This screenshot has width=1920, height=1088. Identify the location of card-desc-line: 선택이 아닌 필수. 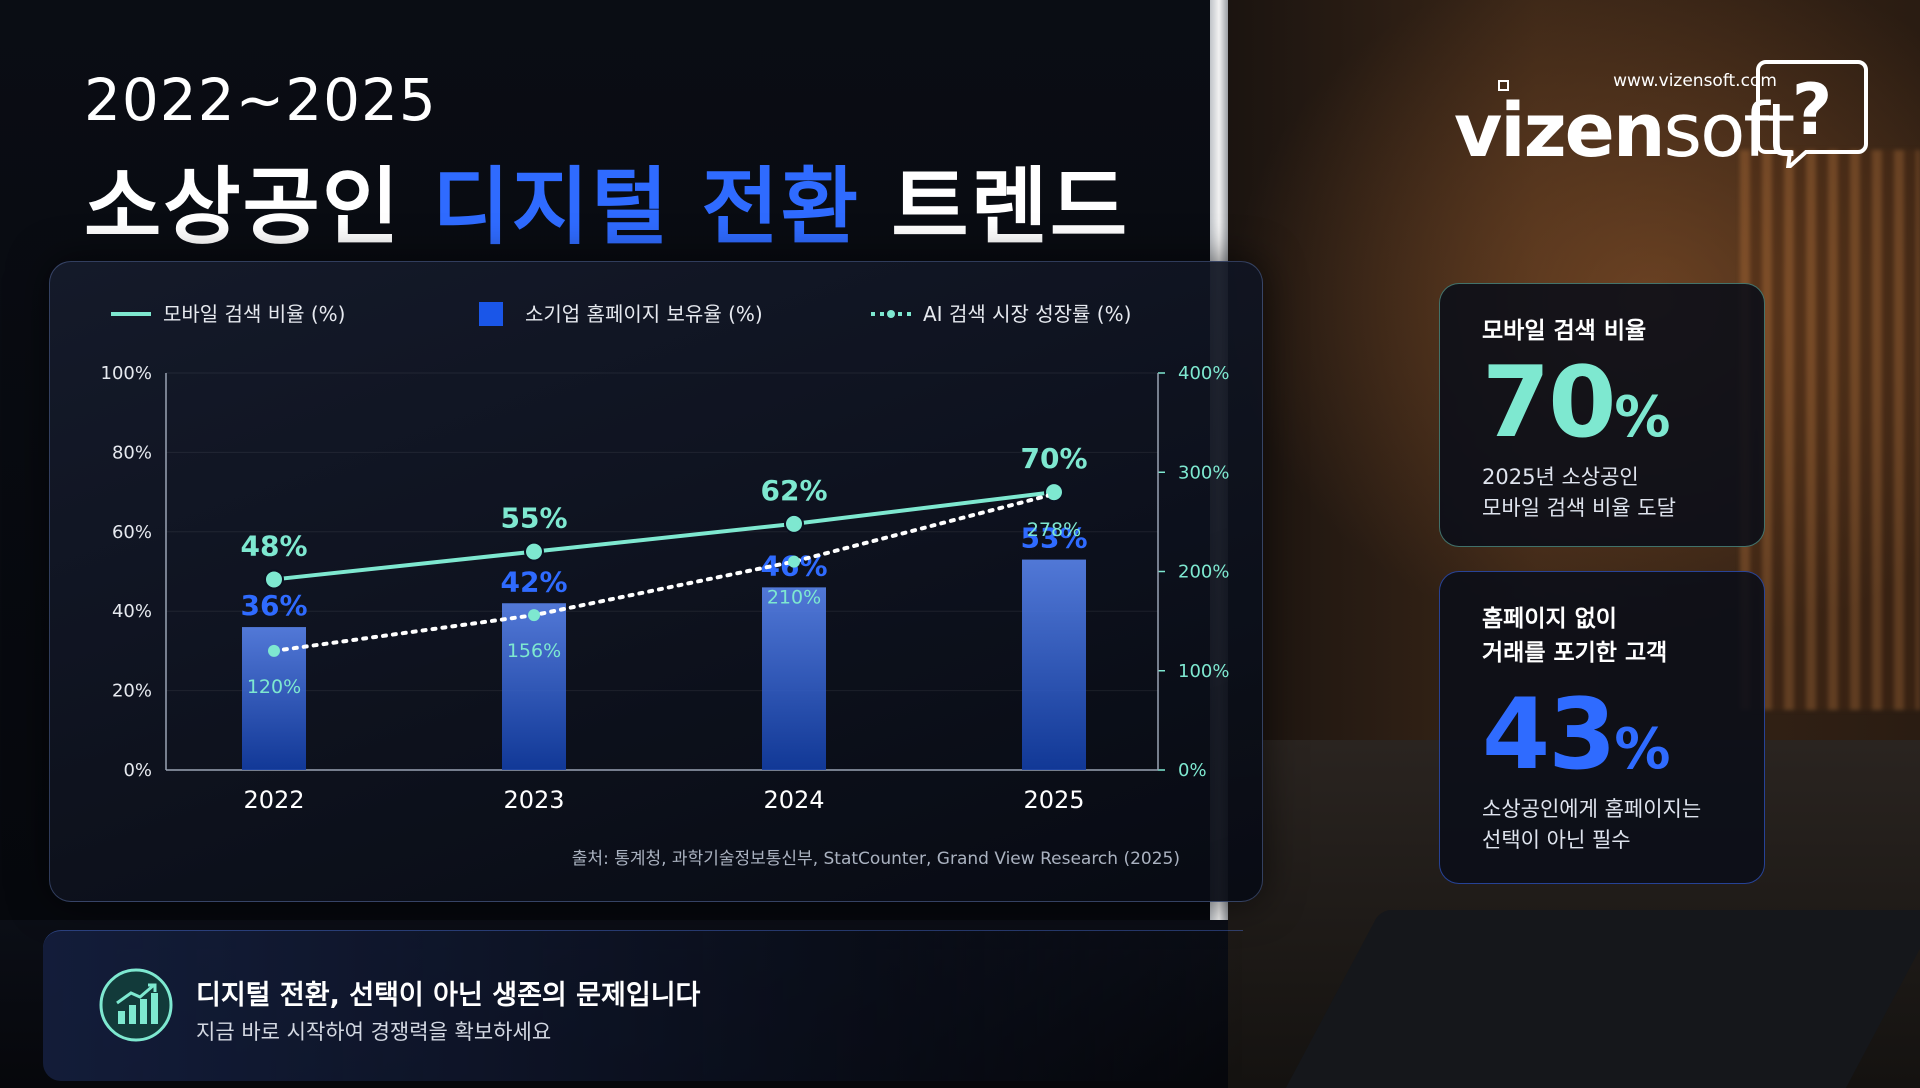
(1556, 840).